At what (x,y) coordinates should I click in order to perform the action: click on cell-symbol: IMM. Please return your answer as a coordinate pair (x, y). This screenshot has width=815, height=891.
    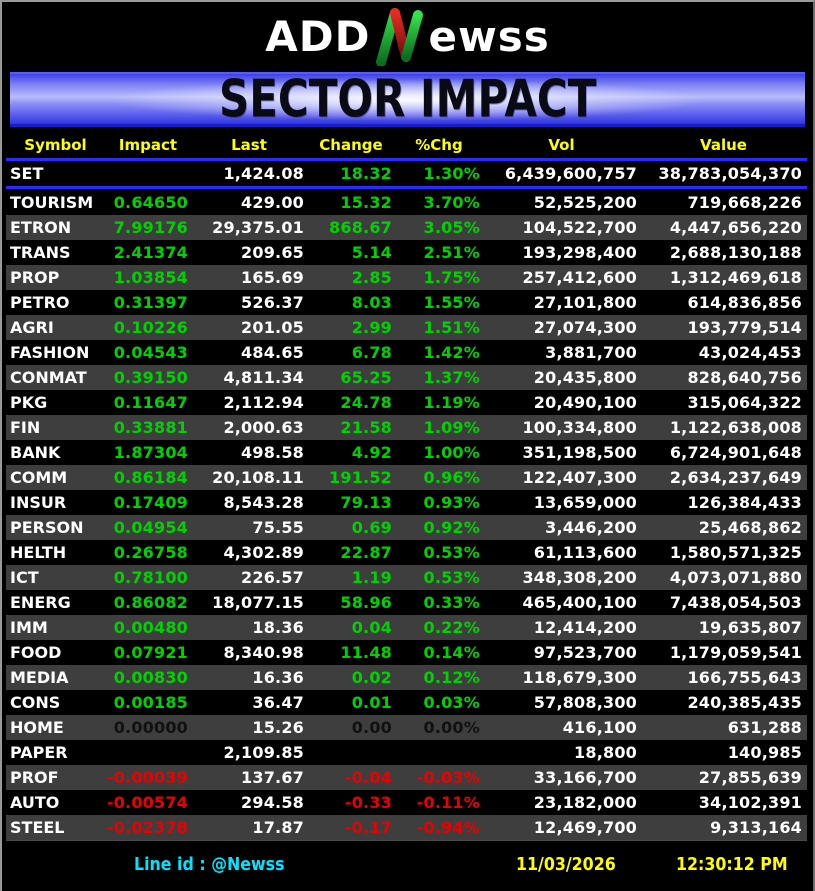
    Looking at the image, I should click on (29, 627).